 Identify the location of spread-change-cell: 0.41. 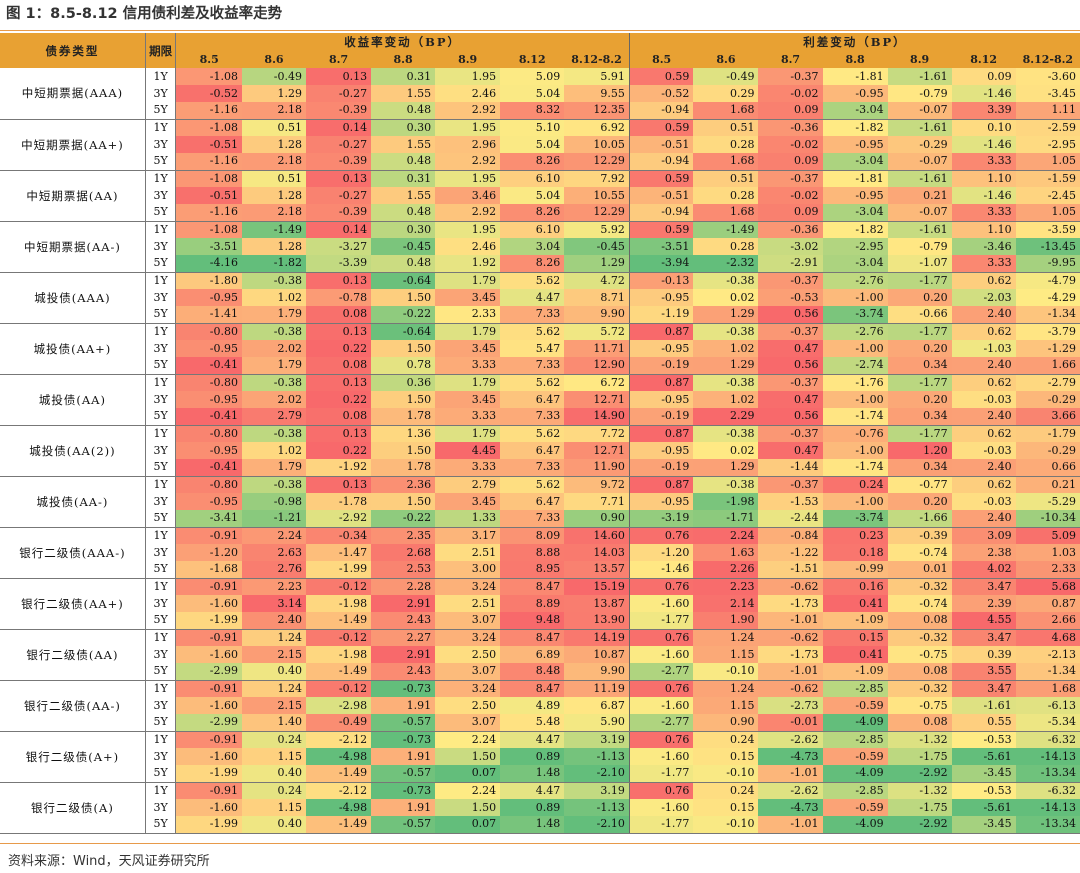
(855, 603).